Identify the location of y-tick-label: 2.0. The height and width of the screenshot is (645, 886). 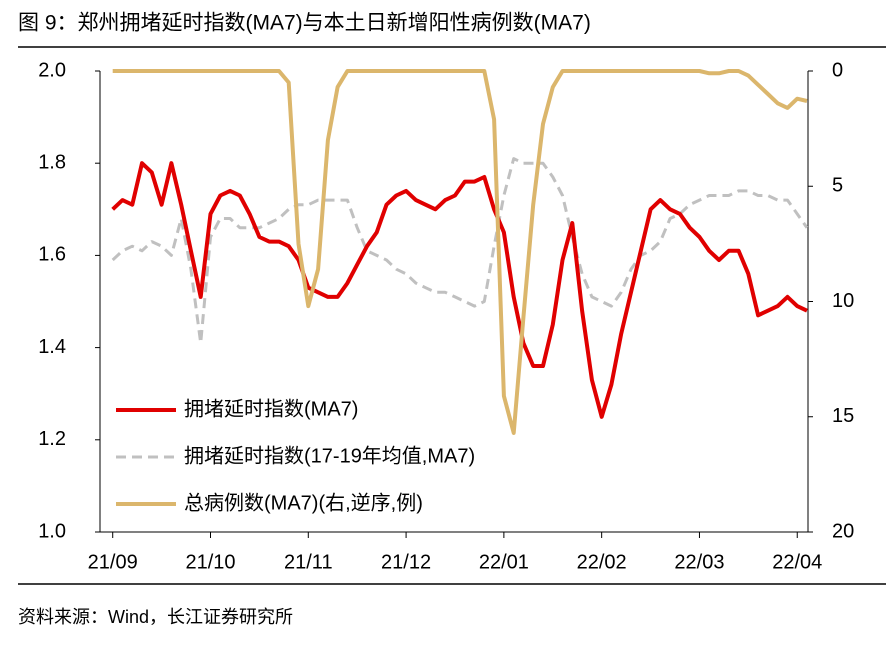
(52, 70).